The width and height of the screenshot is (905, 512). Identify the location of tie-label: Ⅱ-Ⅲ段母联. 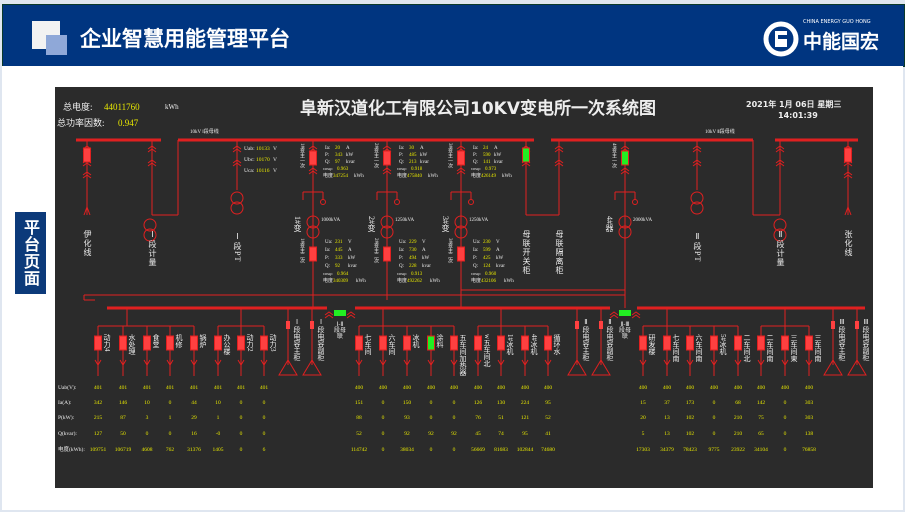
(625, 331).